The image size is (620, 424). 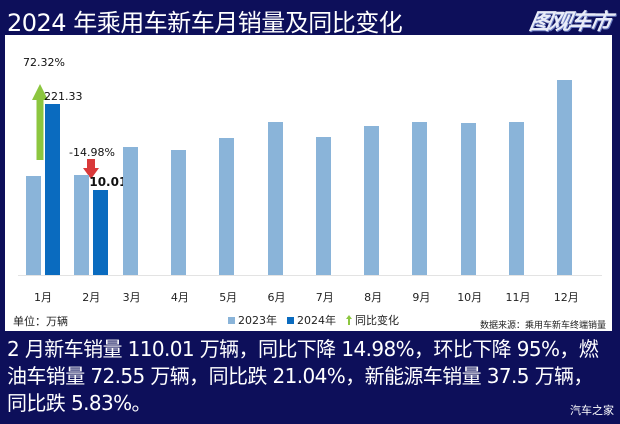 What do you see at coordinates (518, 297) in the screenshot?
I see `x-tick-label: 11月` at bounding box center [518, 297].